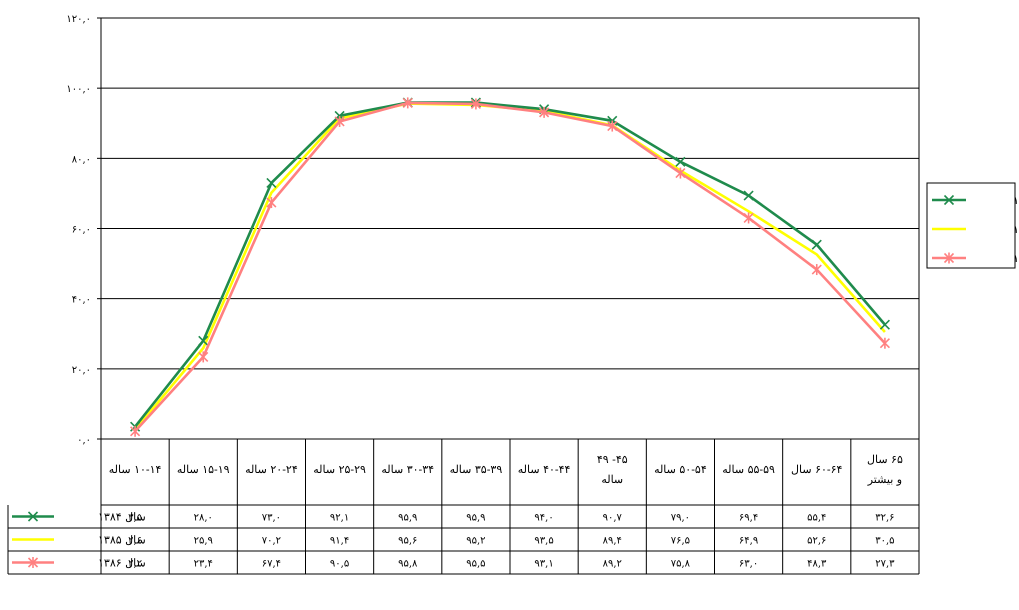 Image resolution: width=1019 pixels, height=610 pixels. I want to click on x-category-label: ۵۰-۵۴ ساله, so click(680, 469).